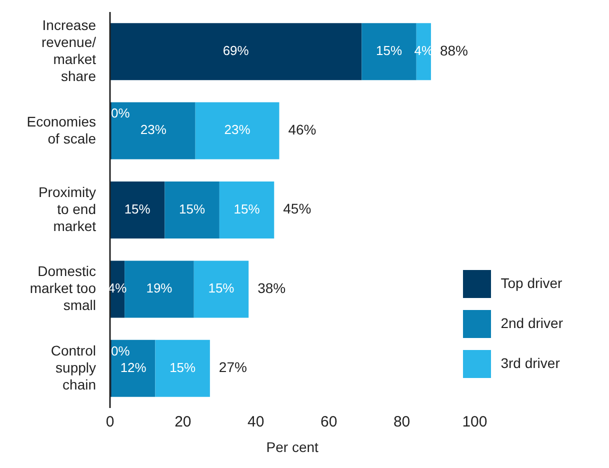  What do you see at coordinates (159, 288) in the screenshot?
I see `data-label: 19%` at bounding box center [159, 288].